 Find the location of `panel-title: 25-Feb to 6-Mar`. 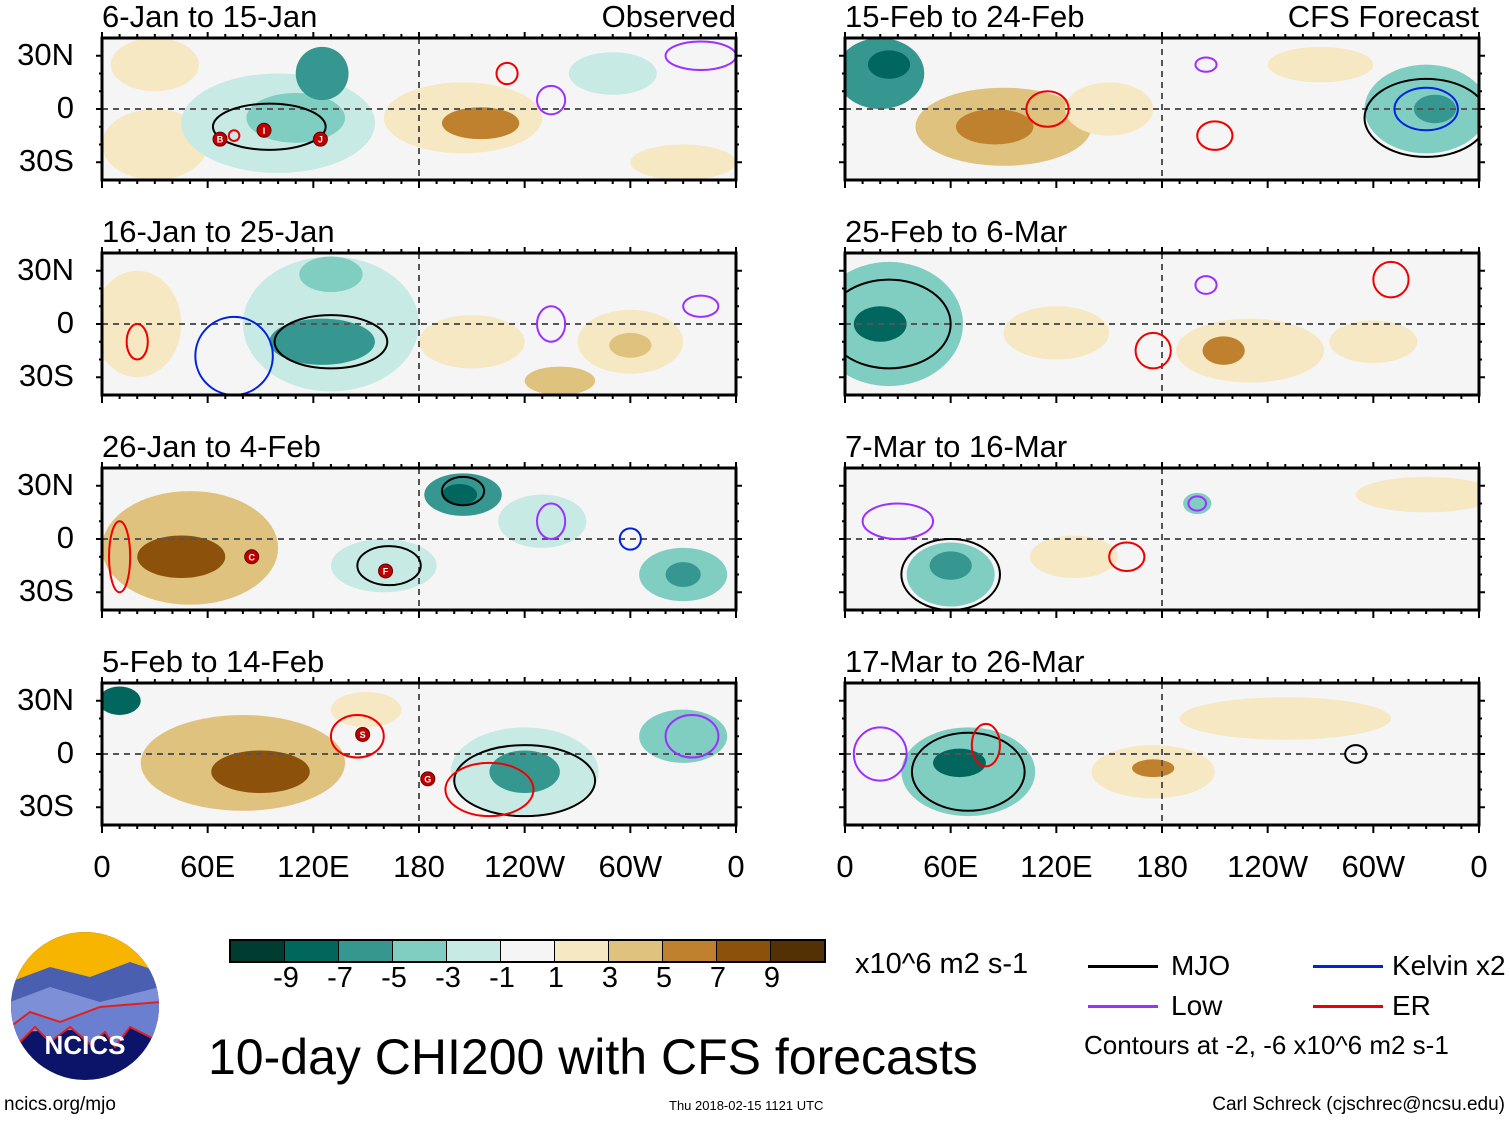

panel-title: 25-Feb to 6-Mar is located at coordinates (956, 231).